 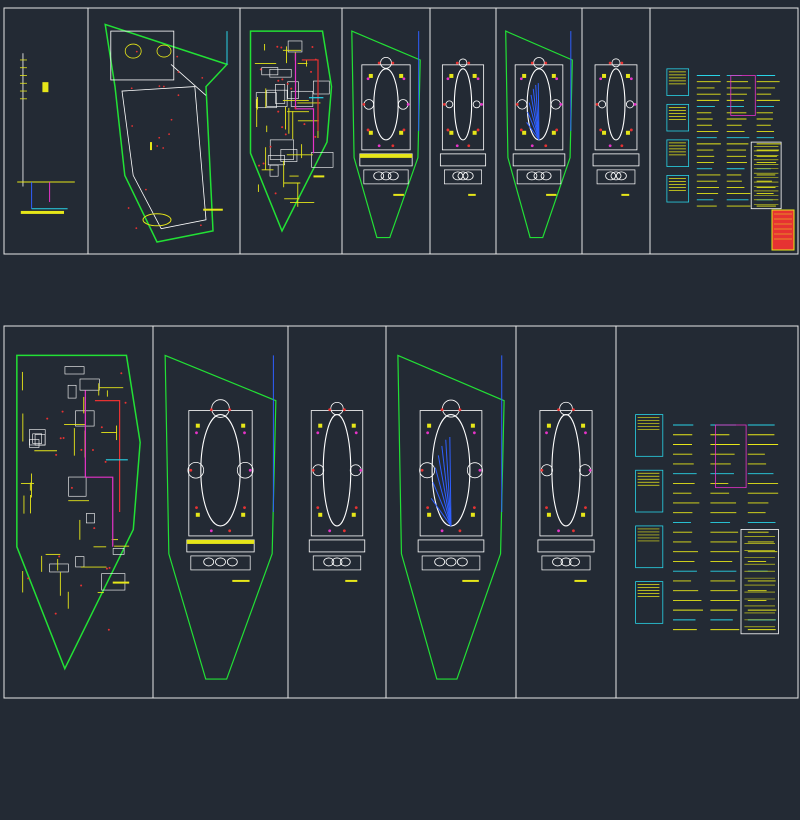 What do you see at coordinates (164, 158) in the screenshot?
I see `building-footprint` at bounding box center [164, 158].